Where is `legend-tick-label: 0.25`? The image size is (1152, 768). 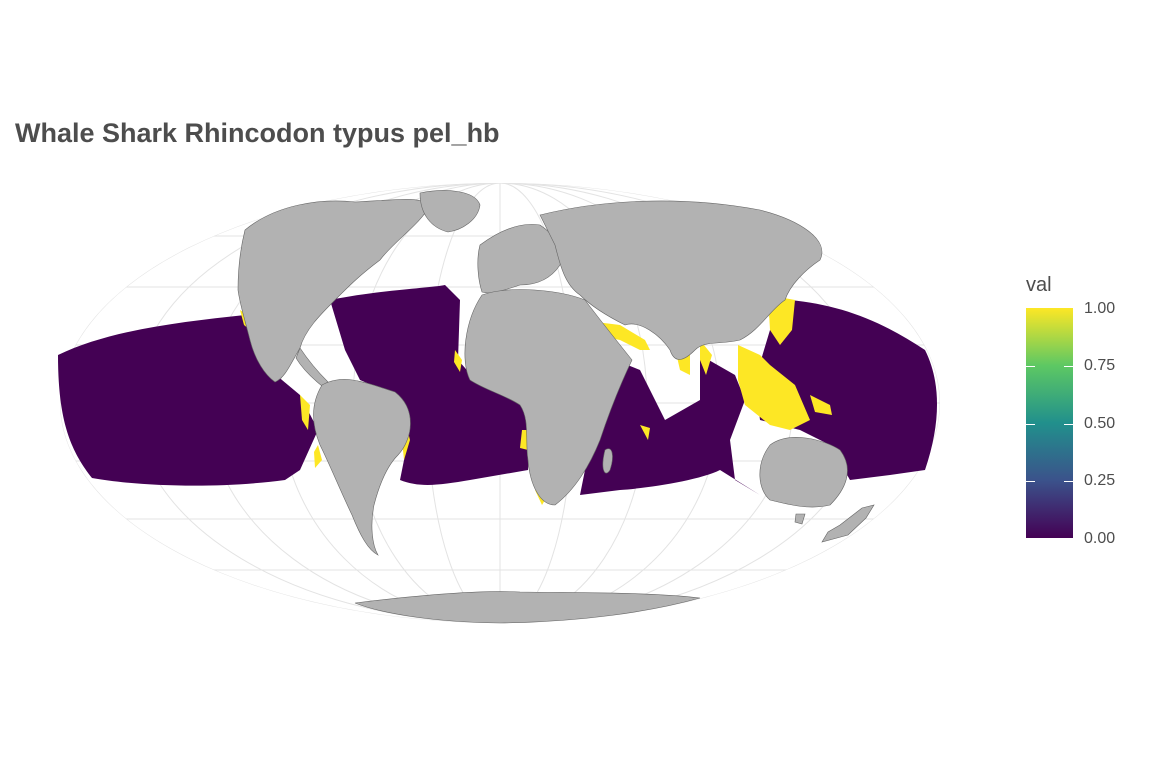
legend-tick-label: 0.25 is located at coordinates (1100, 480).